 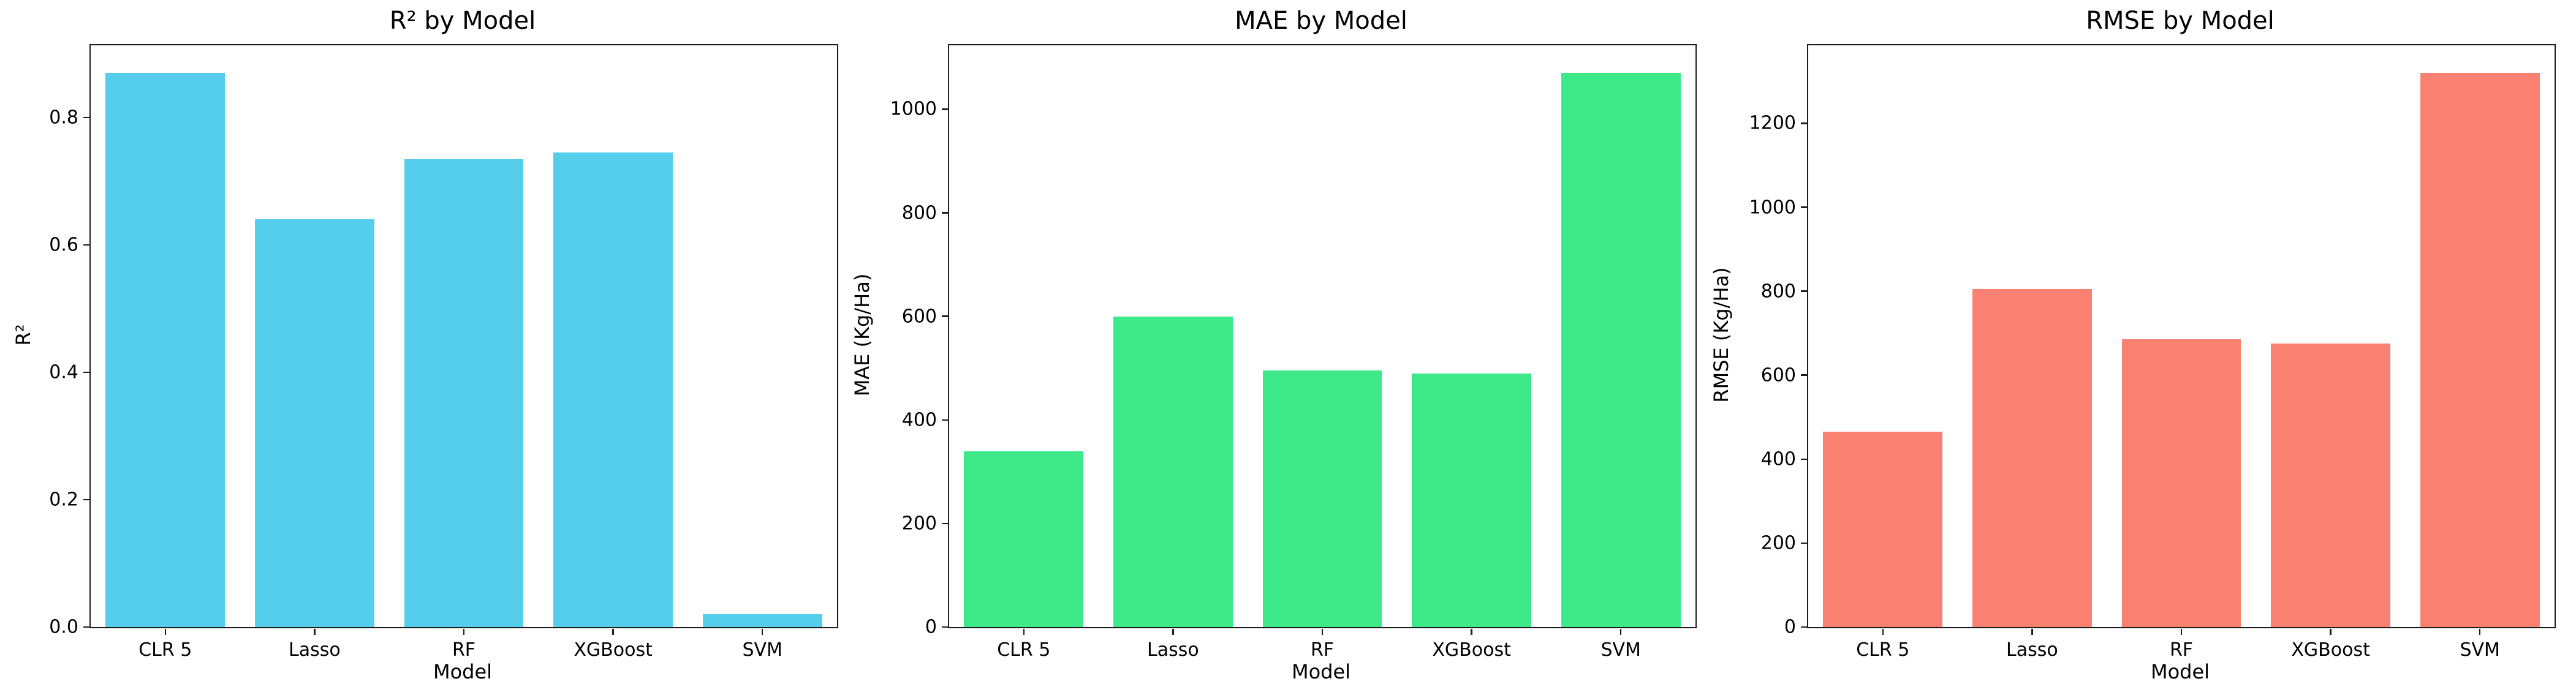 What do you see at coordinates (1721, 335) in the screenshot?
I see `y-axis-label: RMSE (Kg/Ha)` at bounding box center [1721, 335].